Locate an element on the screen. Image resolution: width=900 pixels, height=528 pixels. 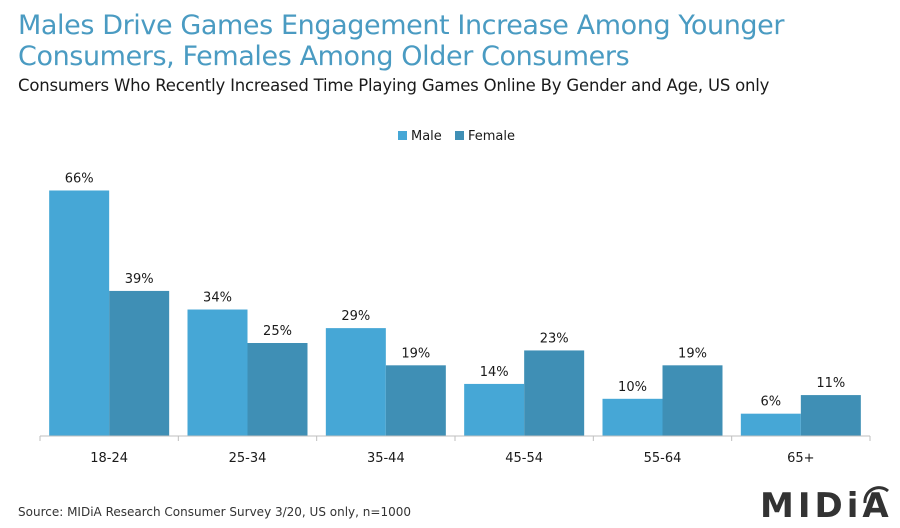
legend-swatch-male is located at coordinates (402, 135).